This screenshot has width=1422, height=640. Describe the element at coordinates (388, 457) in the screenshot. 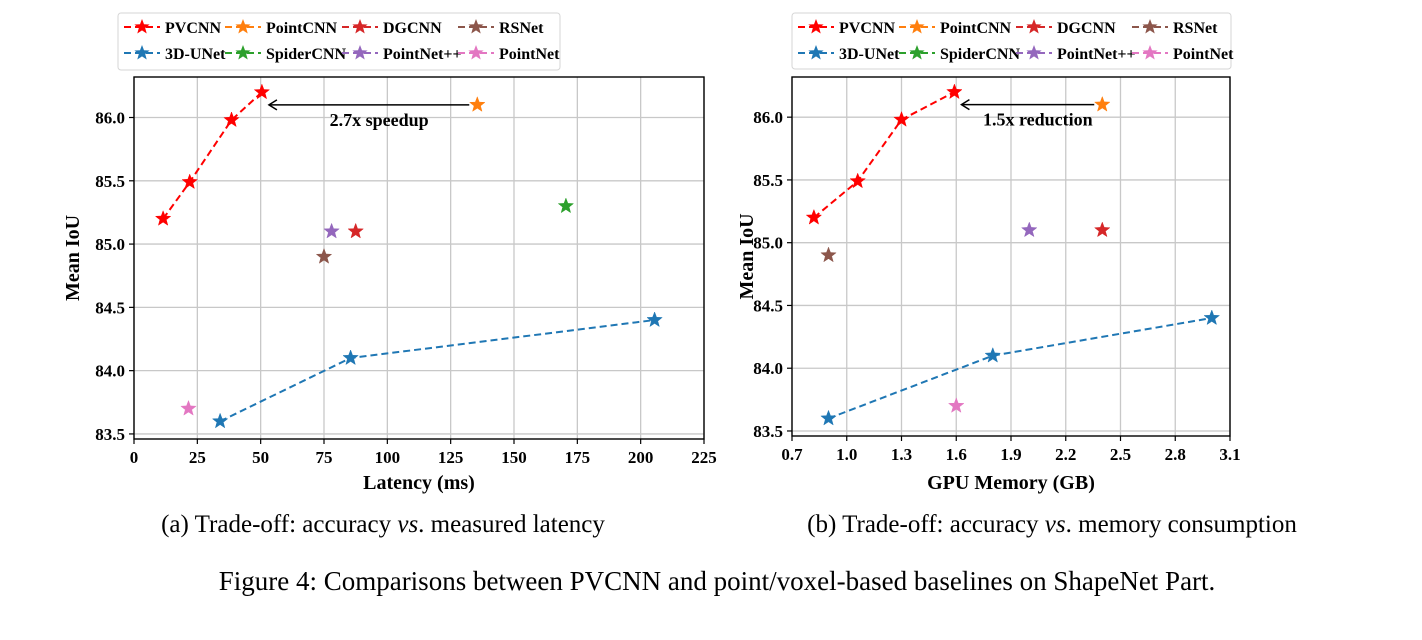

I see `x-tick-label: 100` at that location.